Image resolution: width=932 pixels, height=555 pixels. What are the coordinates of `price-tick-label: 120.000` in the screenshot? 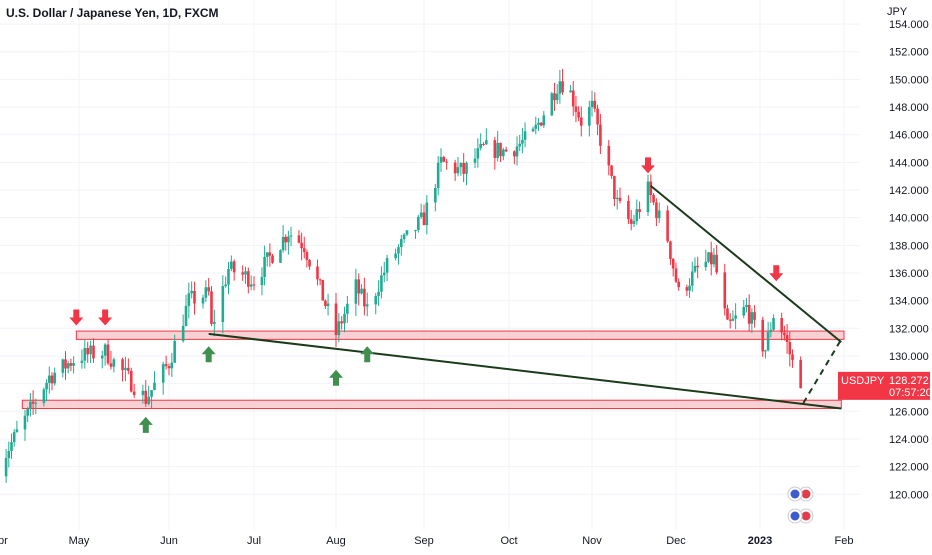 It's located at (909, 495).